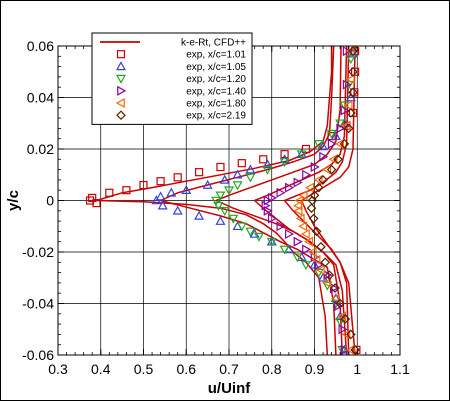 This screenshot has width=450, height=401. I want to click on x-tick-label: 0.9, so click(315, 369).